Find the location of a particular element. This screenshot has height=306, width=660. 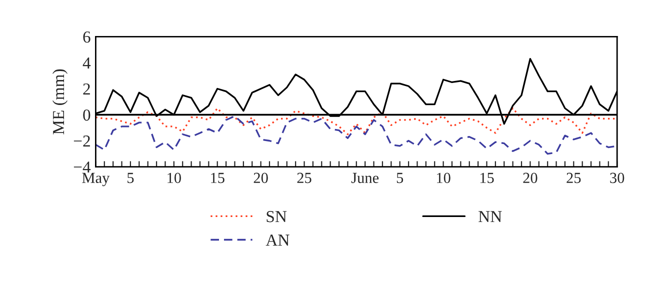

y-tick-label: 0 is located at coordinates (86, 115).